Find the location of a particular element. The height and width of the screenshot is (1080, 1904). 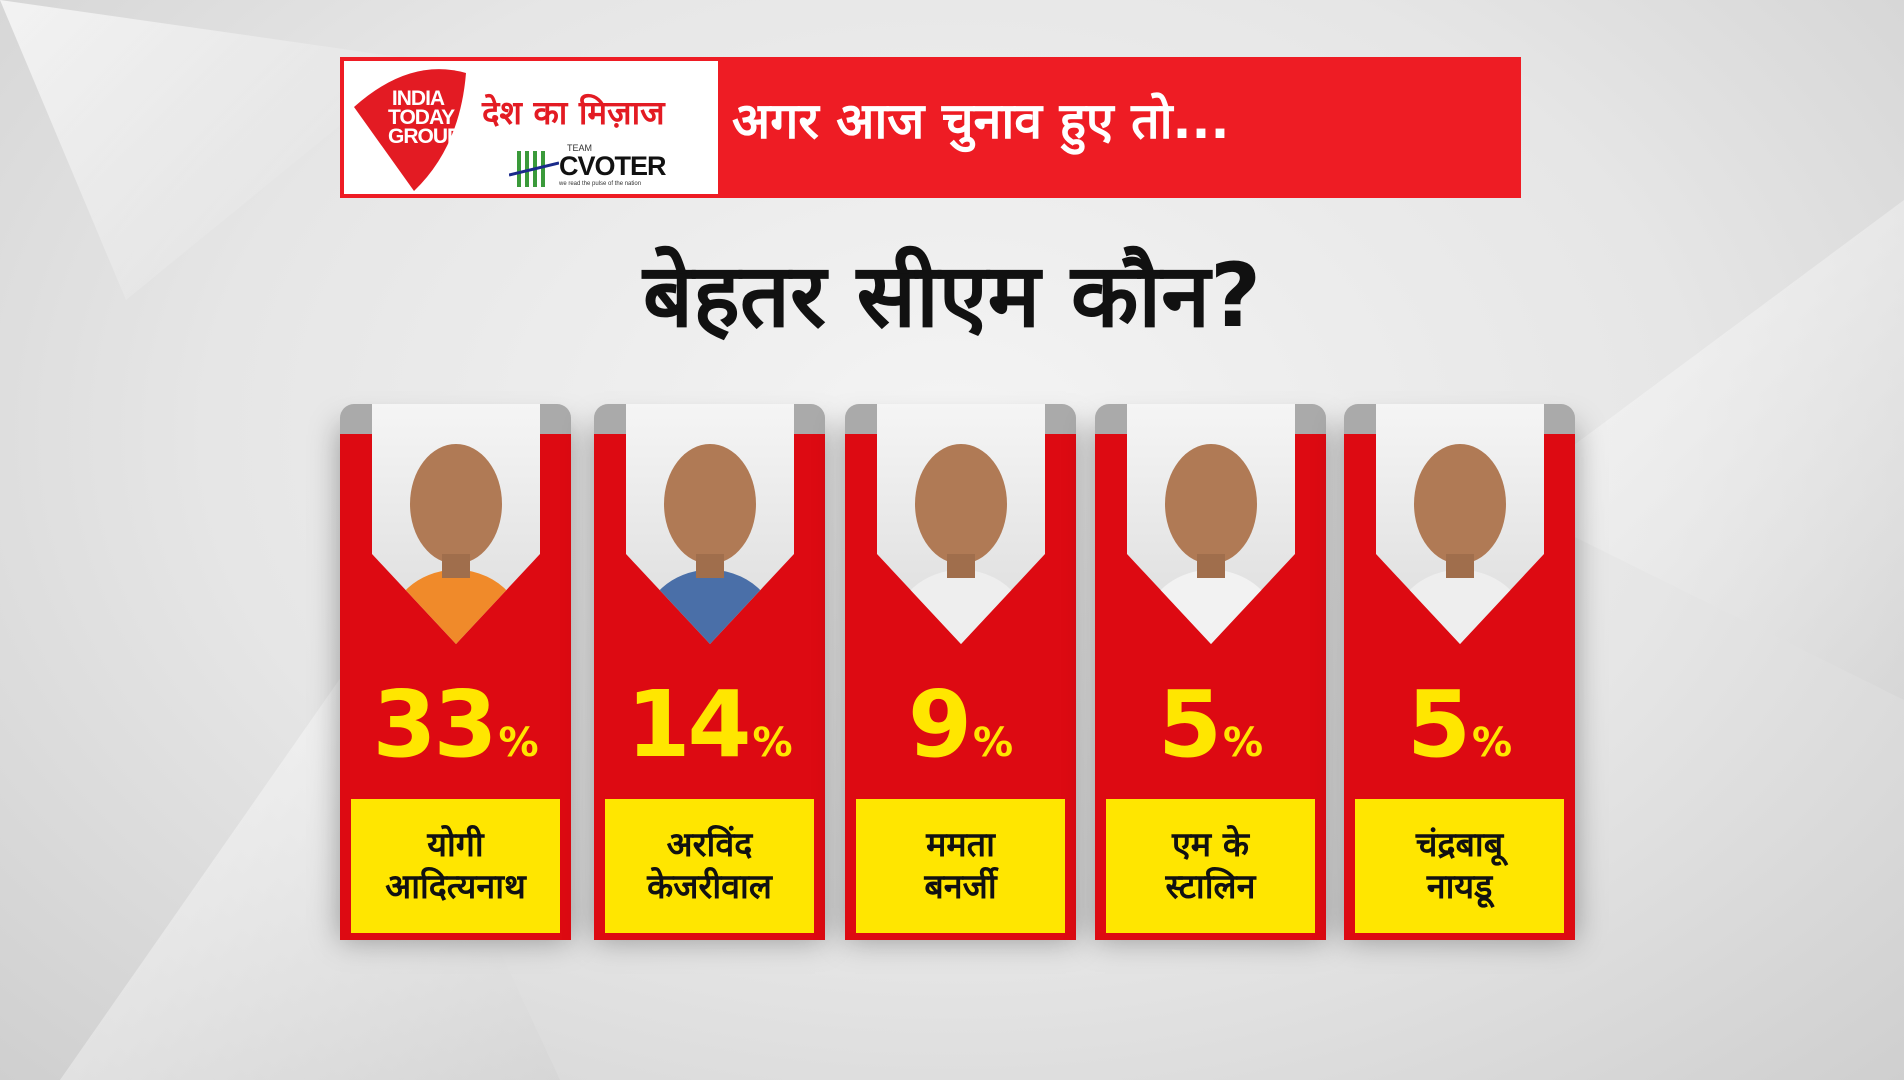

candidate-card: 5% चंद्रबाबू नायडू is located at coordinates (1459, 672).